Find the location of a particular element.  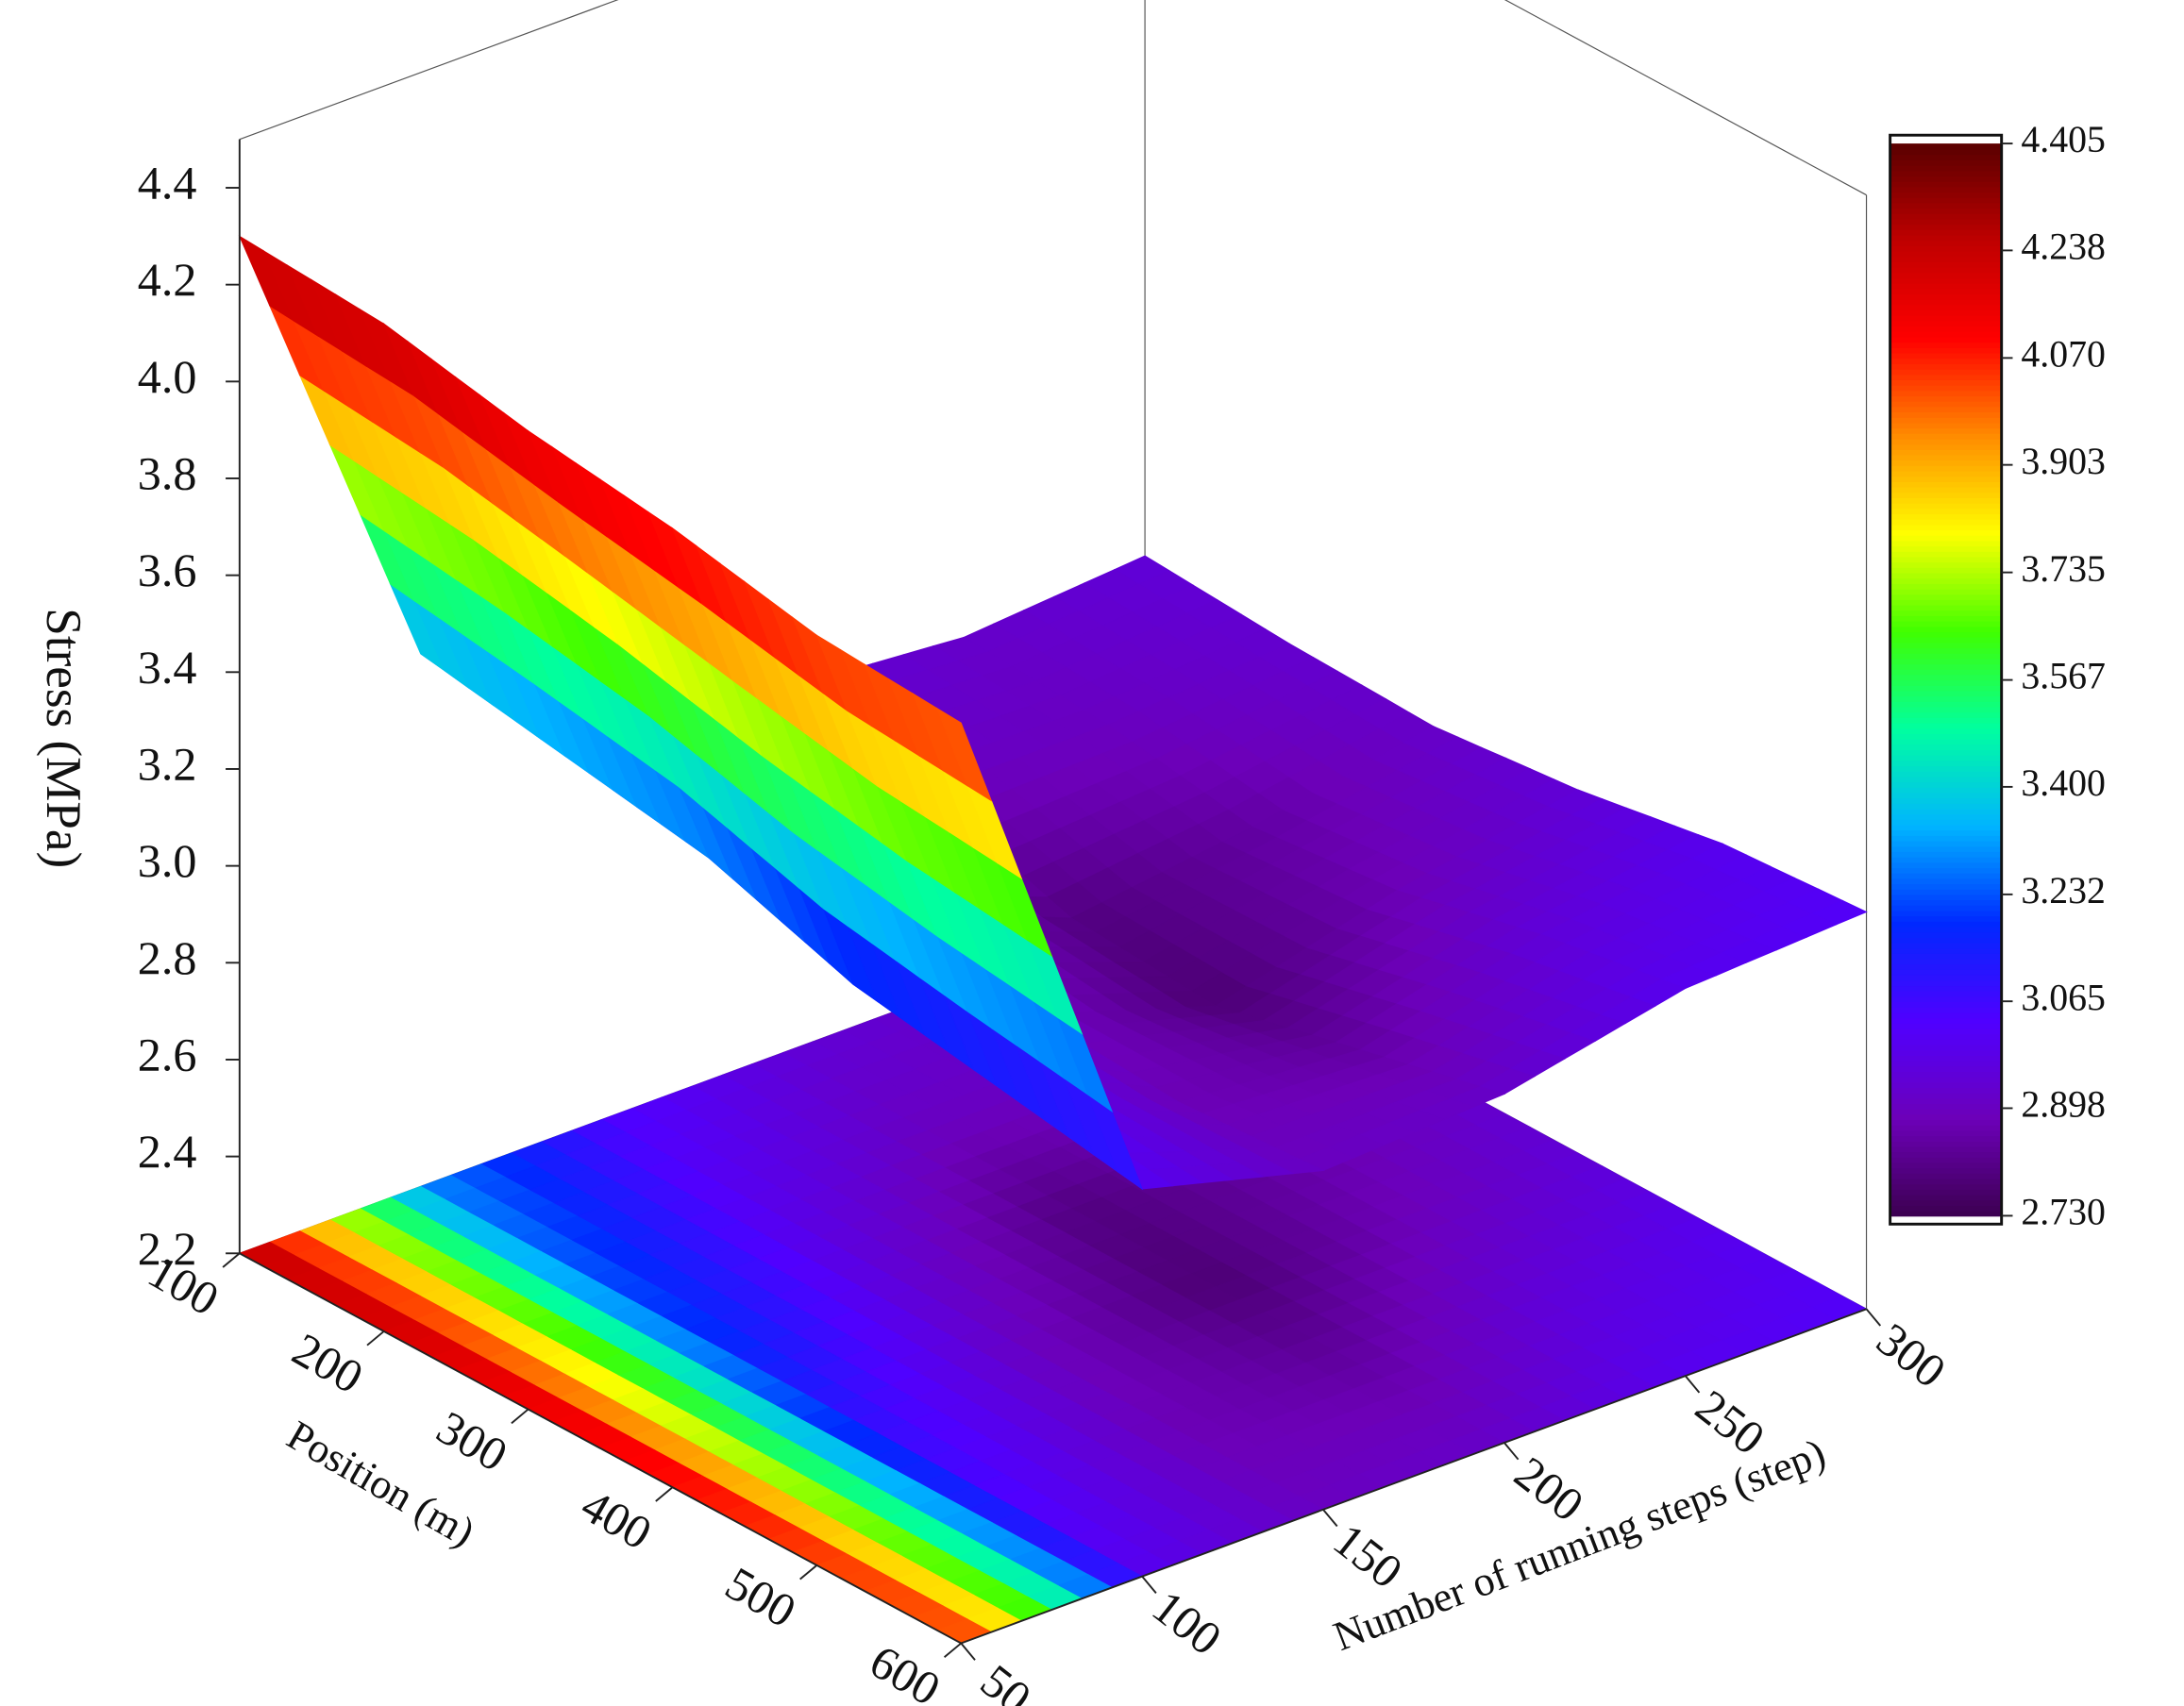

colorbar-tick-label: 3.065 is located at coordinates (2063, 997).